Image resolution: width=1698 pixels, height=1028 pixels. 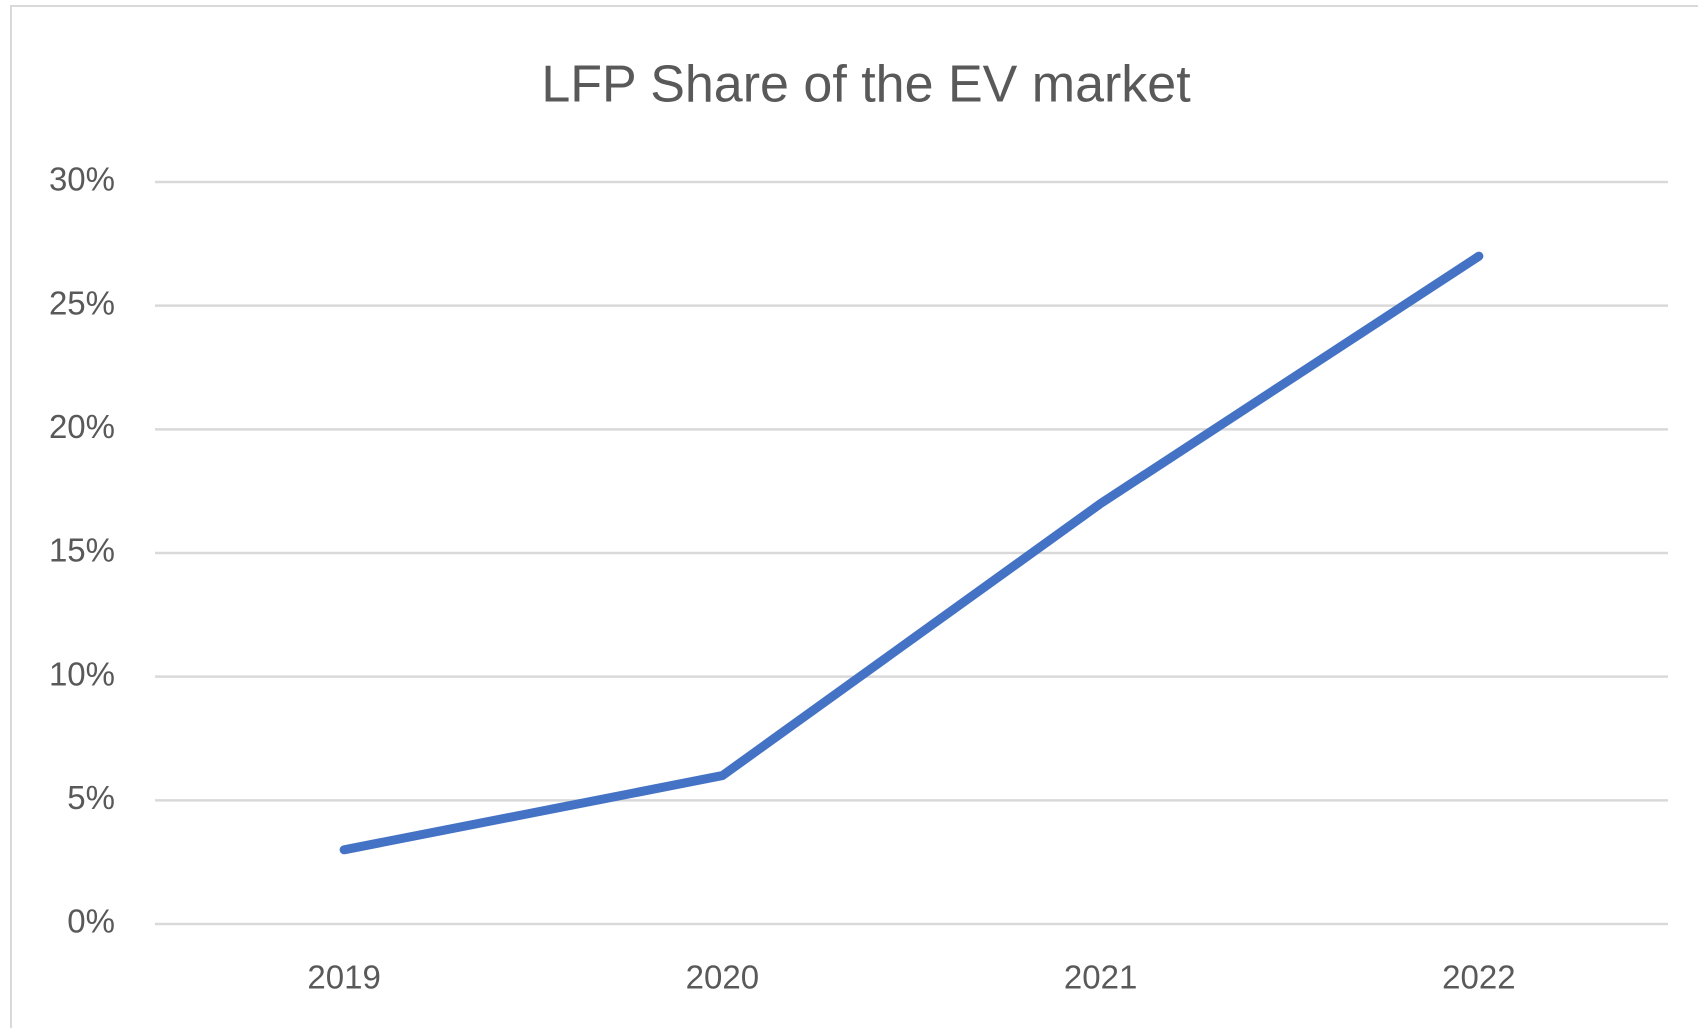 I want to click on y-tick-label: 30%, so click(x=82, y=179).